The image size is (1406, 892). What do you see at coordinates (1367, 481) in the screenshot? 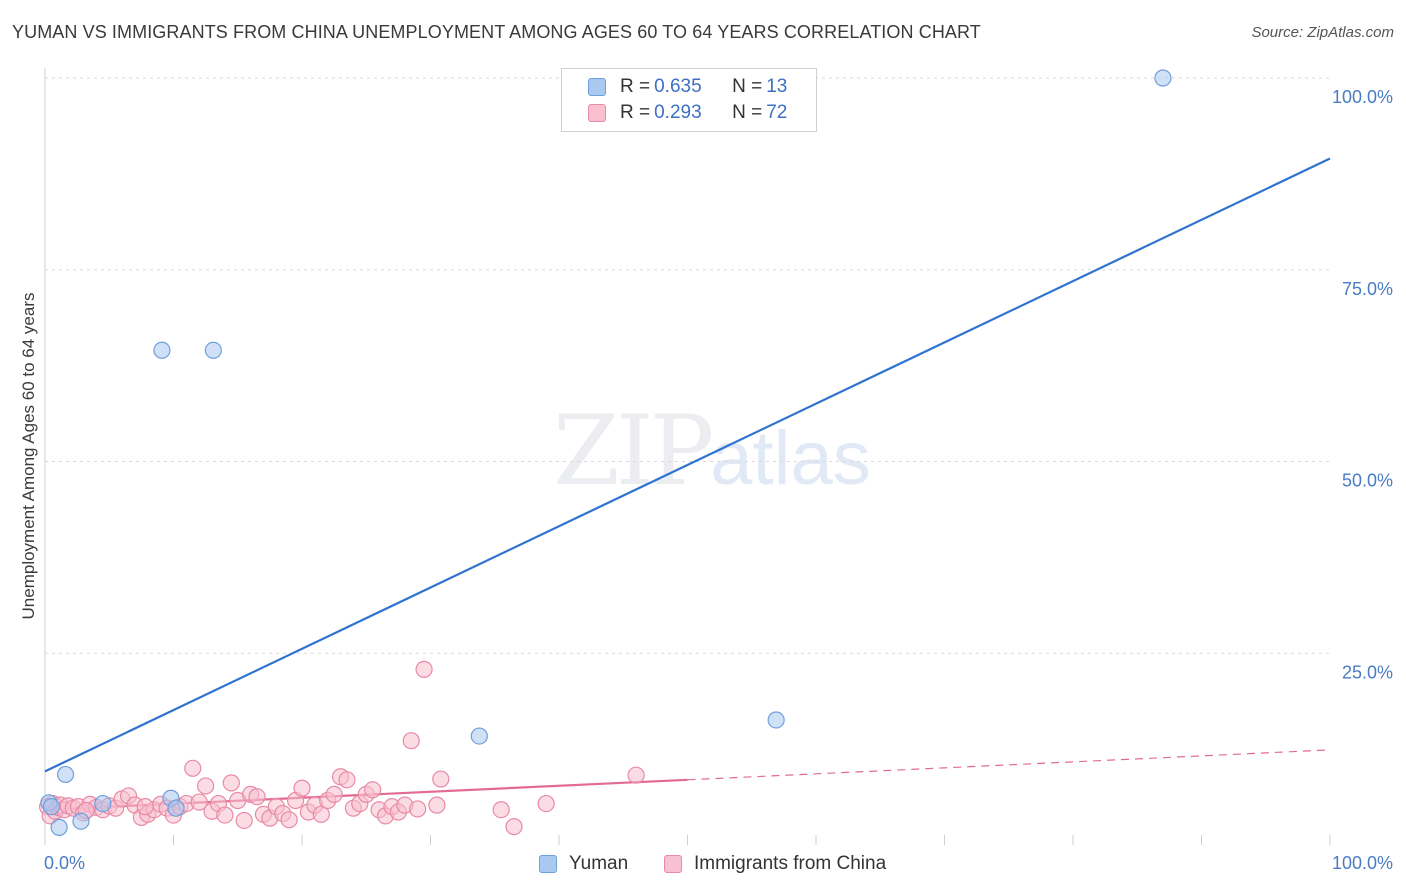
I see `y-tick-label: 50.0%` at bounding box center [1367, 481].